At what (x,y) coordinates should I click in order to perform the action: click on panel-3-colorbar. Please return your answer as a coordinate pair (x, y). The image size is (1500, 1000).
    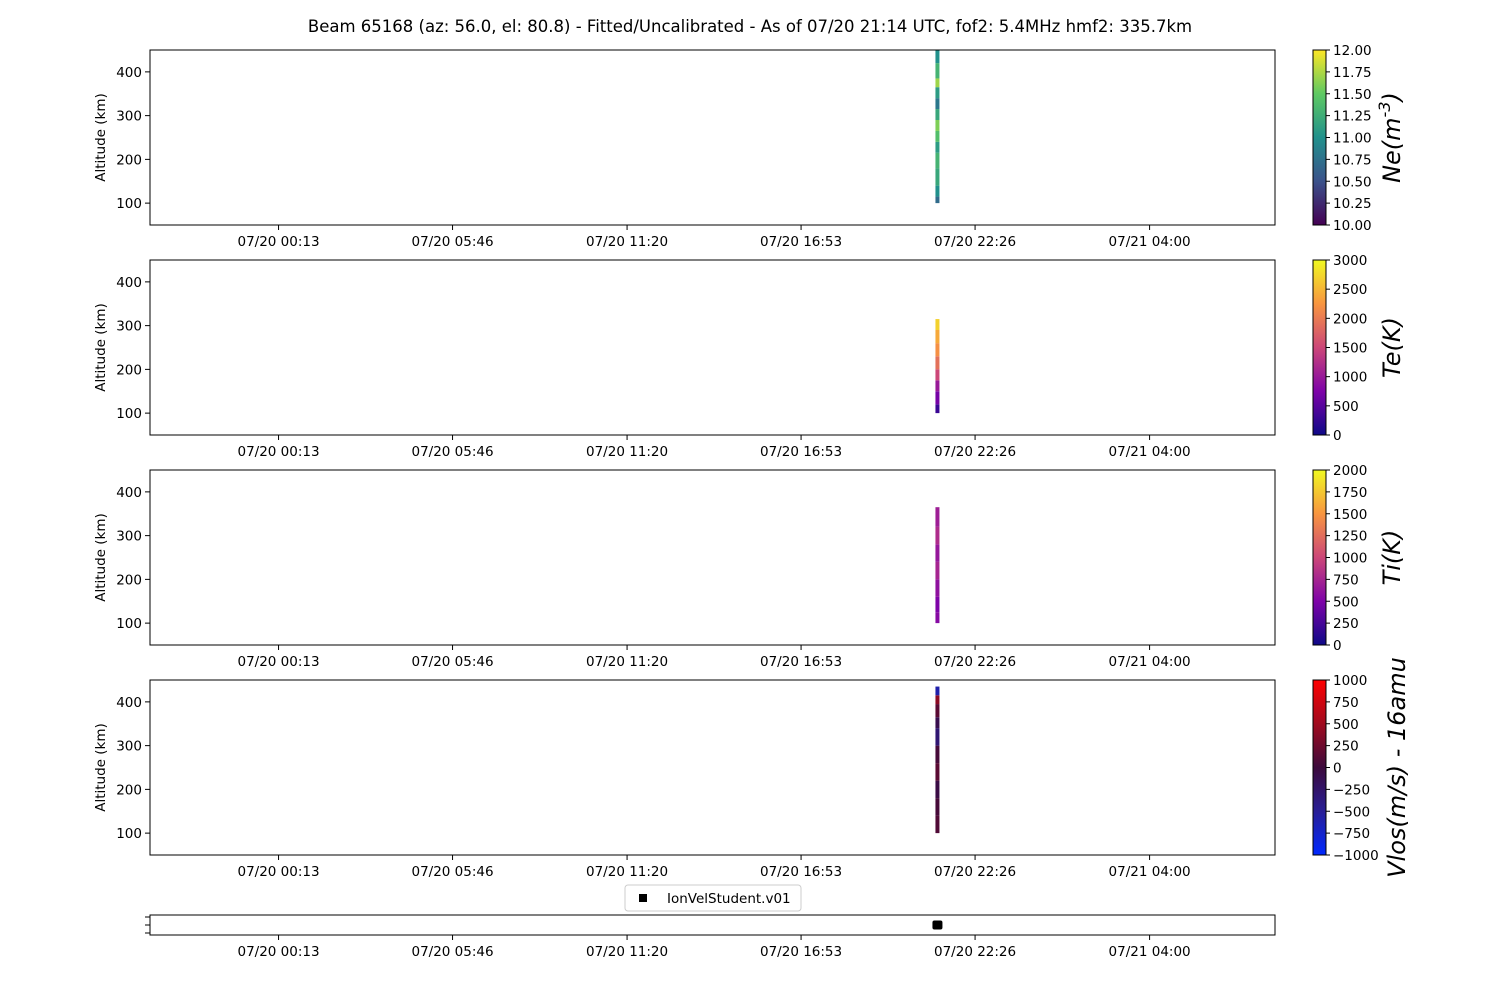
    Looking at the image, I should click on (1319, 557).